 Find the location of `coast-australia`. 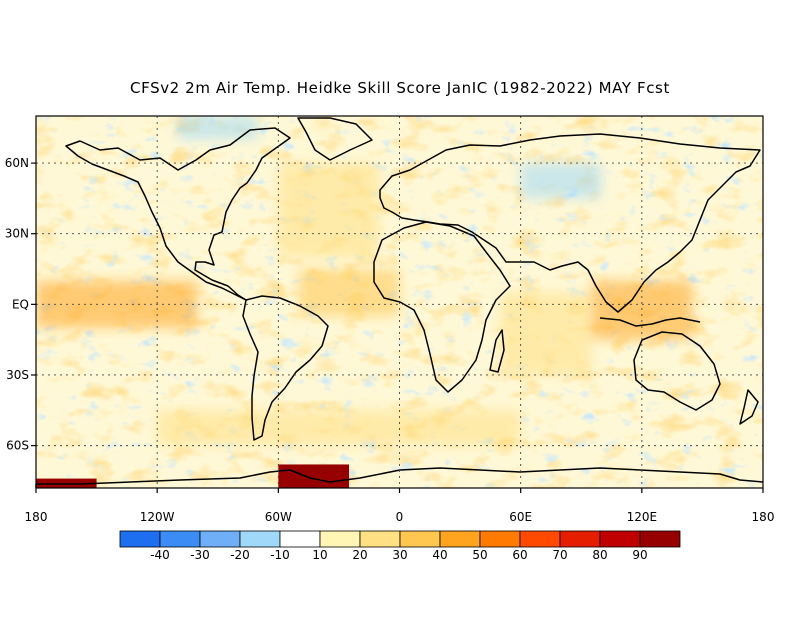

coast-australia is located at coordinates (677, 371).